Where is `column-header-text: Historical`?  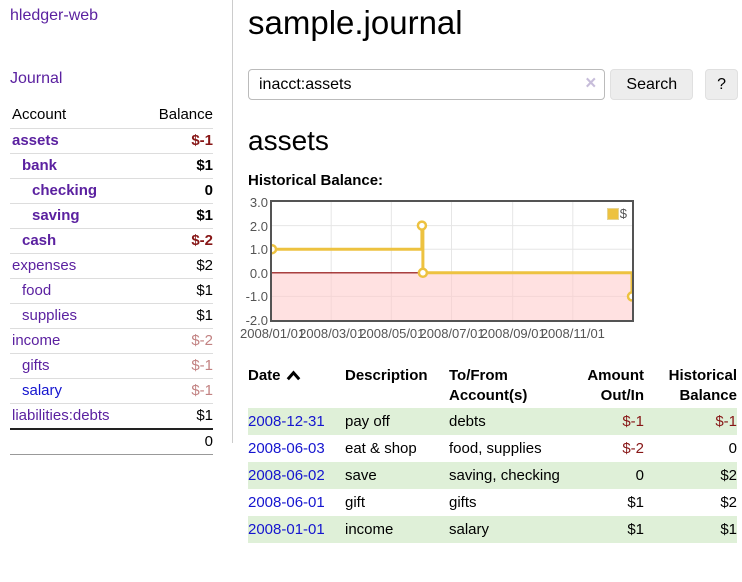 column-header-text: Historical is located at coordinates (702, 375).